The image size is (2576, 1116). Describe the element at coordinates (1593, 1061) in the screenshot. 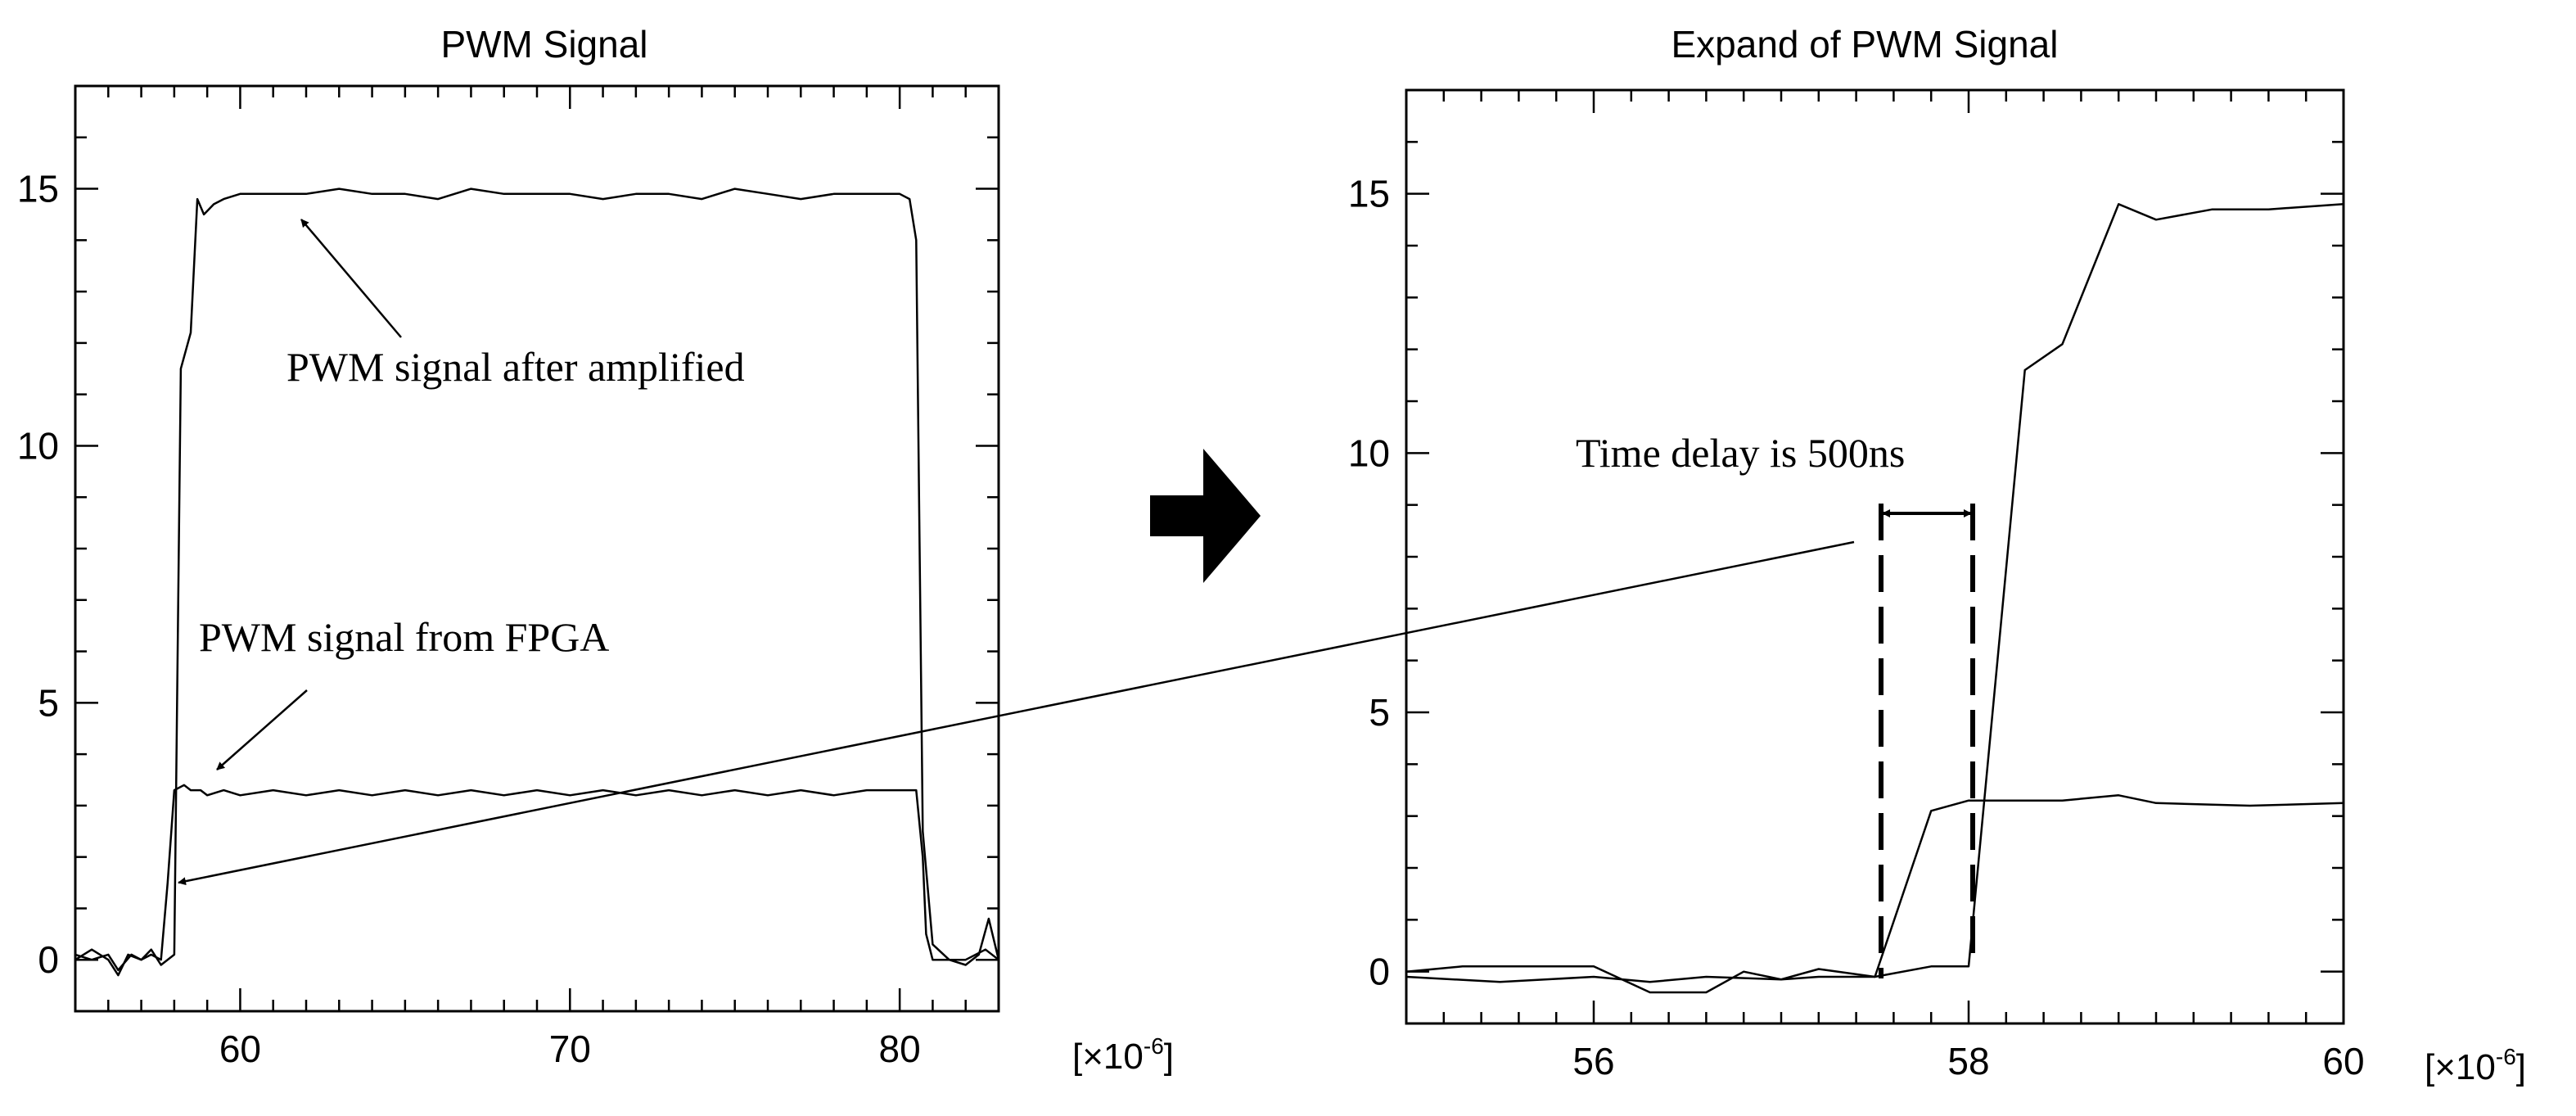

I see `x-tick-label: 56` at that location.